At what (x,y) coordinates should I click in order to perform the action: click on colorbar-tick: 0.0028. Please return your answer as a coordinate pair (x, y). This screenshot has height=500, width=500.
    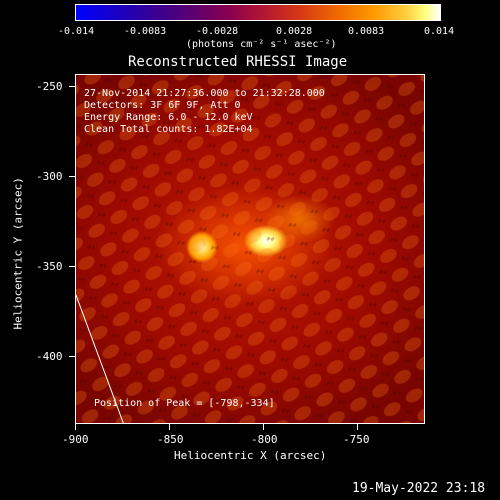
    Looking at the image, I should click on (294, 31).